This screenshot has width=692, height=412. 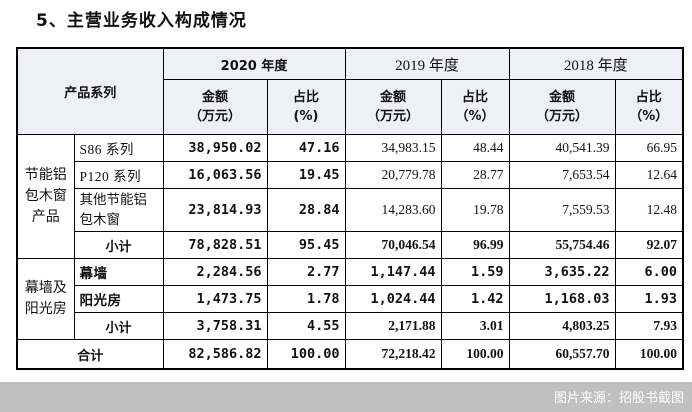 What do you see at coordinates (306, 272) in the screenshot?
I see `cell-ratio-2020: 2.77` at bounding box center [306, 272].